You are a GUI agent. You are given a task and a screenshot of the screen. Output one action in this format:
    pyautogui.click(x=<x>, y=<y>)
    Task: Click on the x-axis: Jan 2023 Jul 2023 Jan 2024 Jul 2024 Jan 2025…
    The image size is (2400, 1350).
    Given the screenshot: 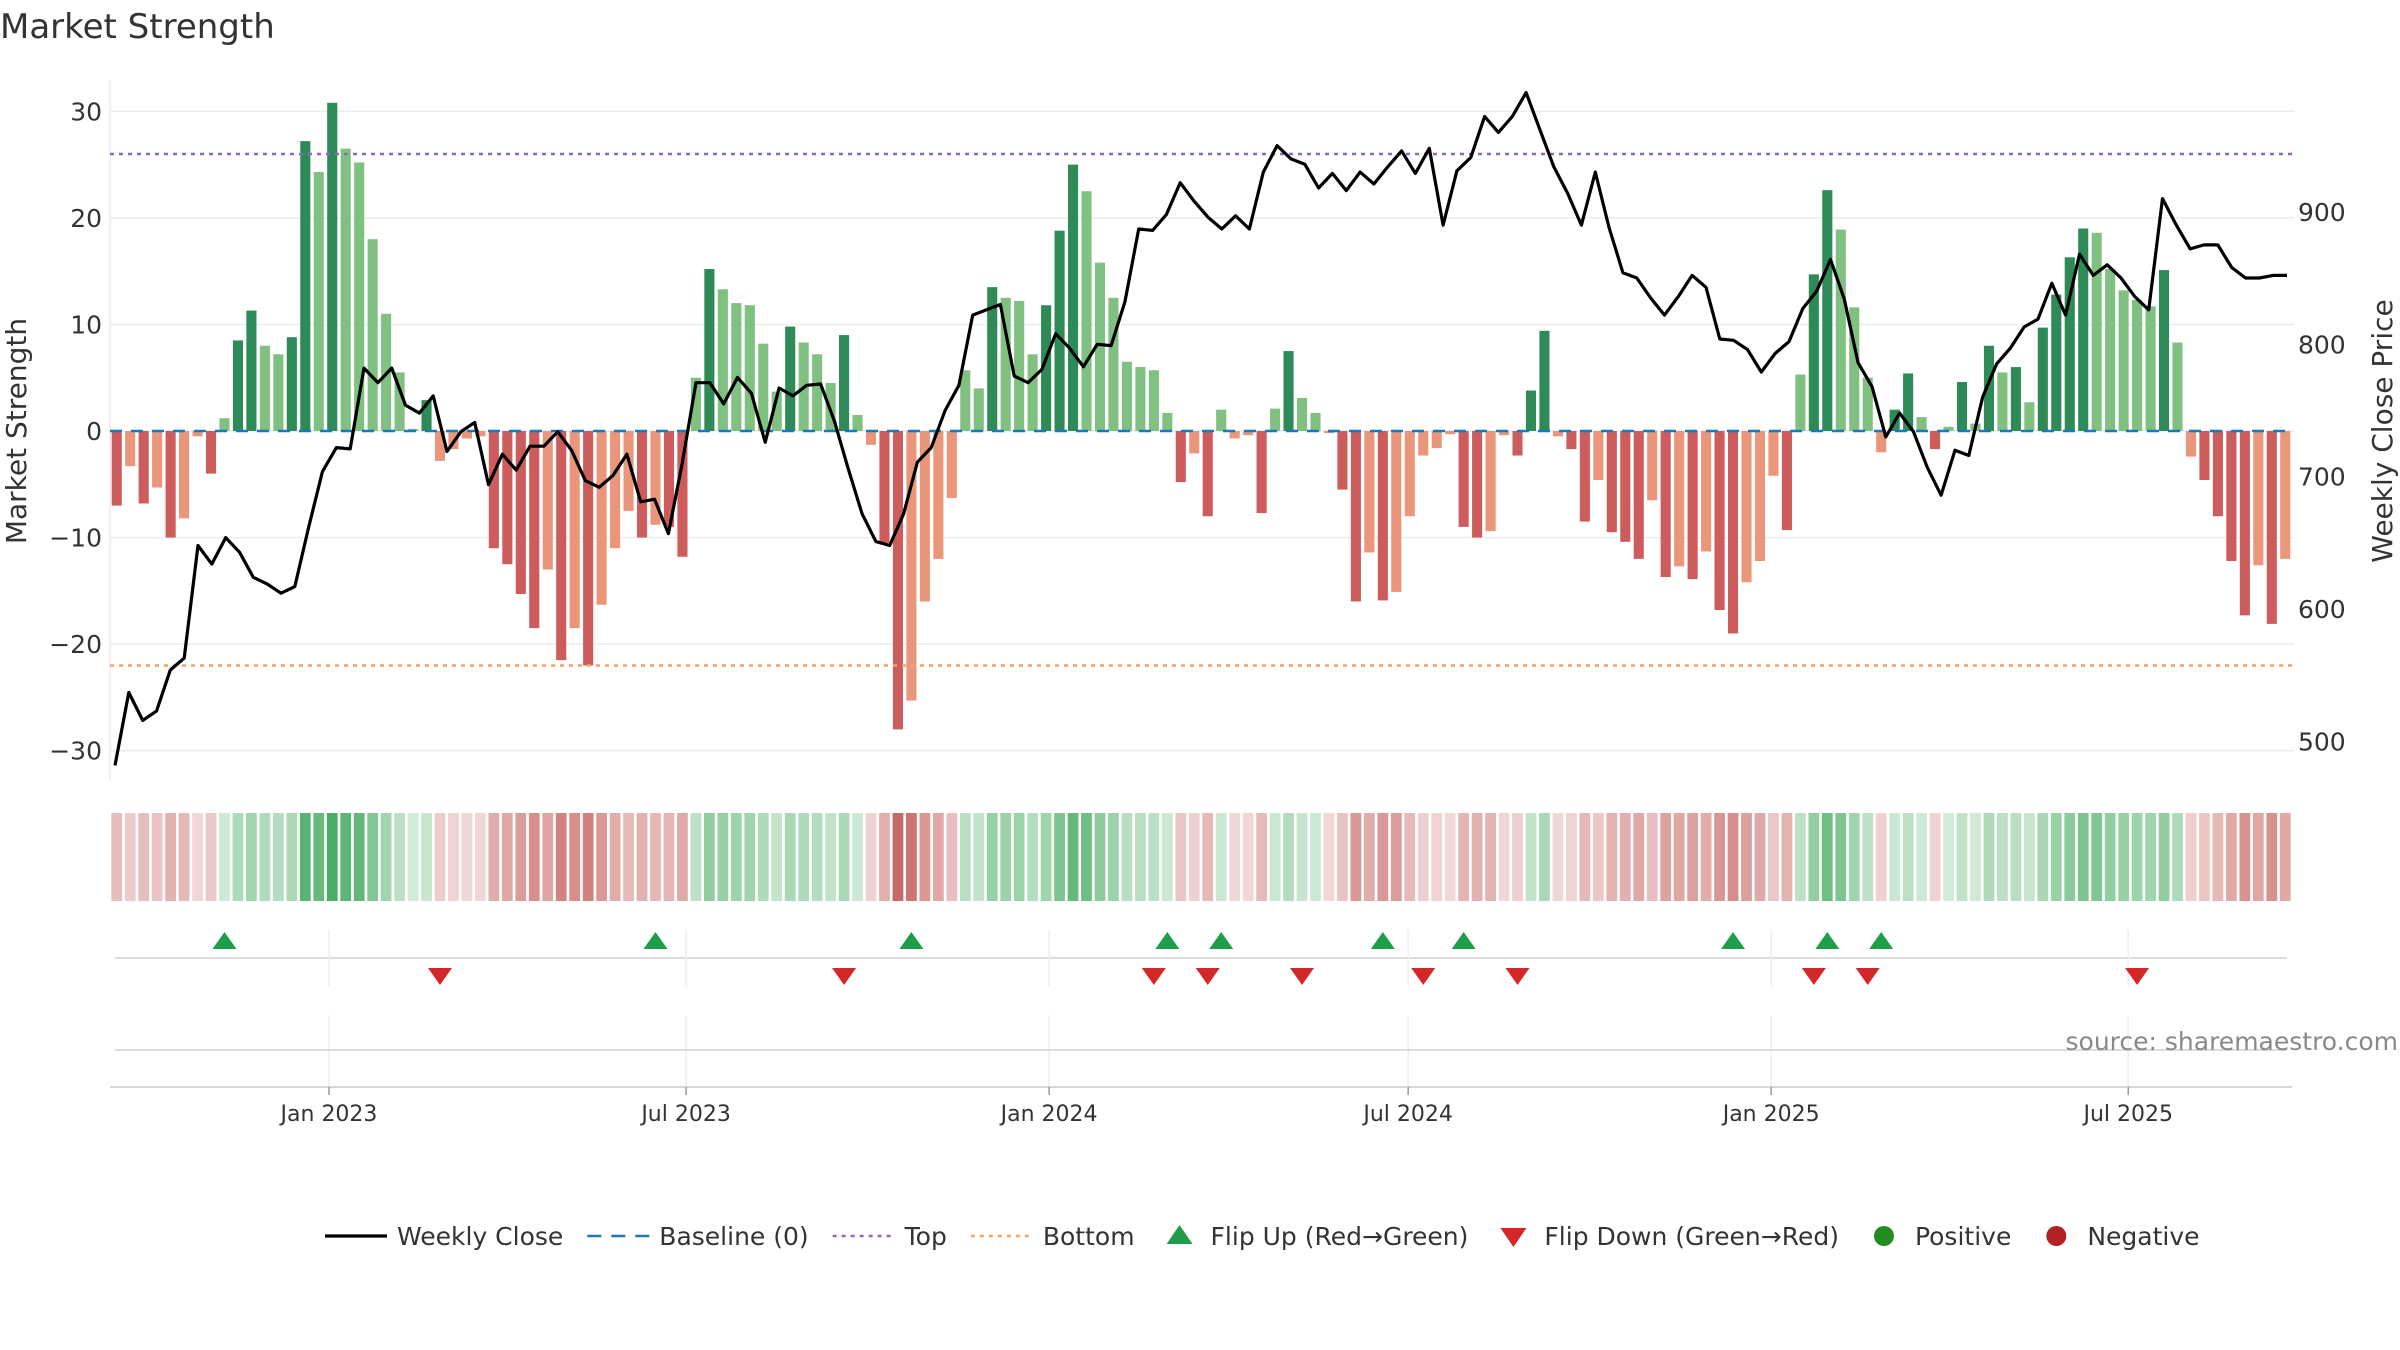 What is the action you would take?
    pyautogui.click(x=1226, y=1107)
    